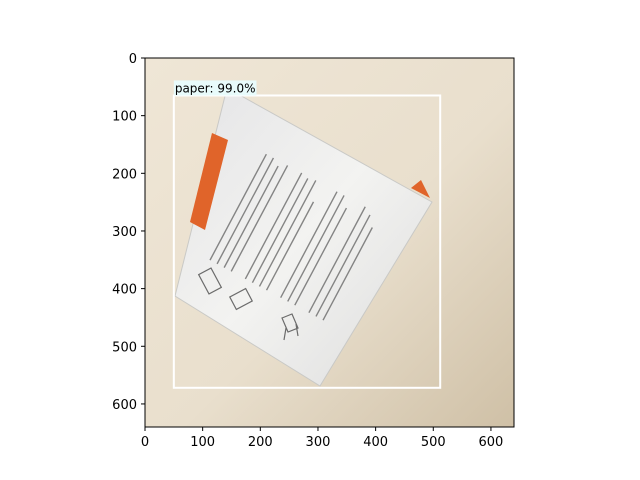 The height and width of the screenshot is (480, 640). I want to click on y-tick-label: 200, so click(124, 174).